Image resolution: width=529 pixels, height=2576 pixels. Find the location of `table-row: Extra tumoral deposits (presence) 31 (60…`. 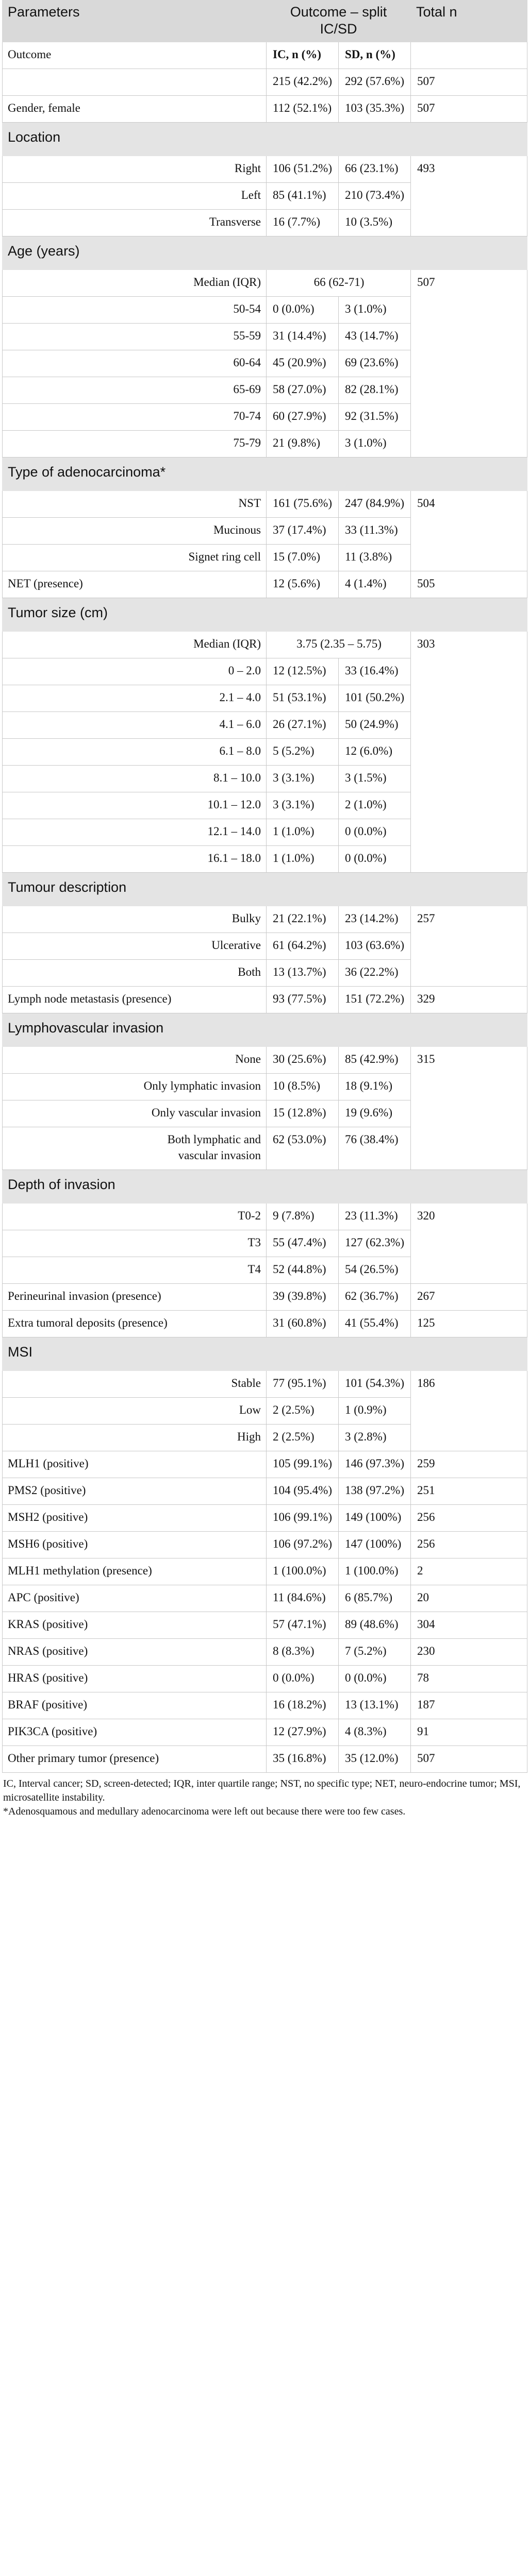

table-row: Extra tumoral deposits (presence) 31 (60… is located at coordinates (264, 1323).